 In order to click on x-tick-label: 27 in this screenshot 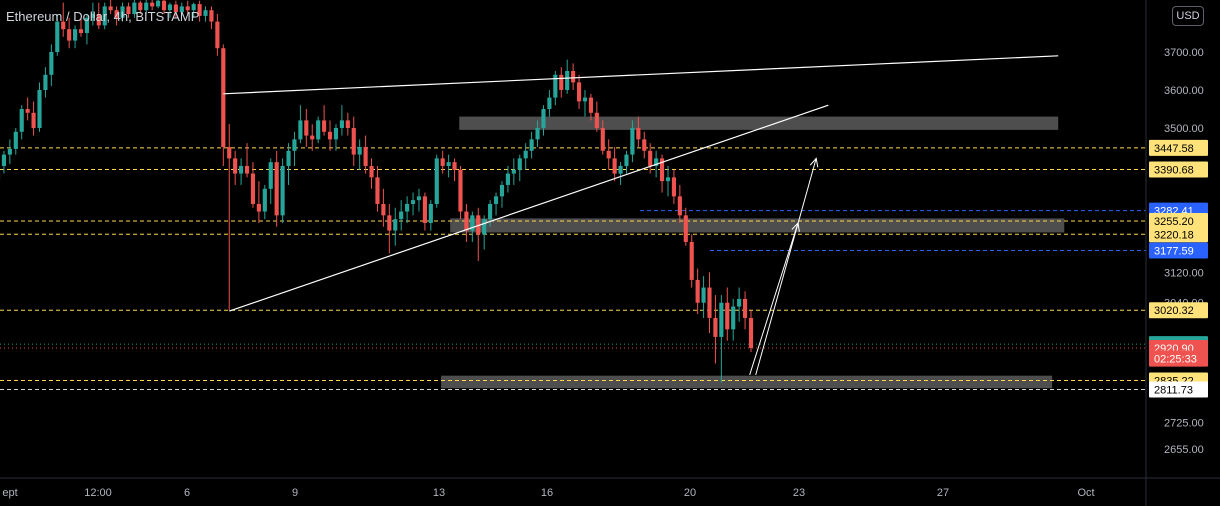, I will do `click(943, 493)`.